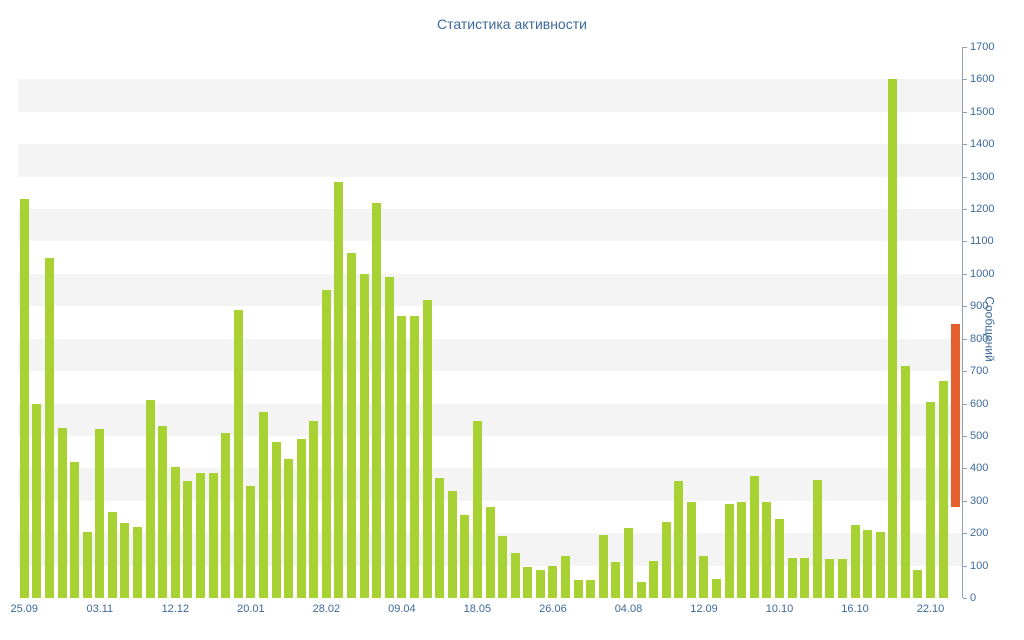 This screenshot has width=1024, height=640. What do you see at coordinates (628, 609) in the screenshot?
I see `x-tick-label: 04.08` at bounding box center [628, 609].